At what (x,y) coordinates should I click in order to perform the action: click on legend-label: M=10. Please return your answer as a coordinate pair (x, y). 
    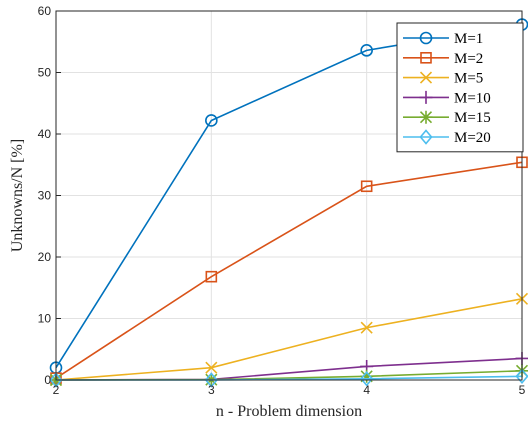
    Looking at the image, I should click on (472, 98).